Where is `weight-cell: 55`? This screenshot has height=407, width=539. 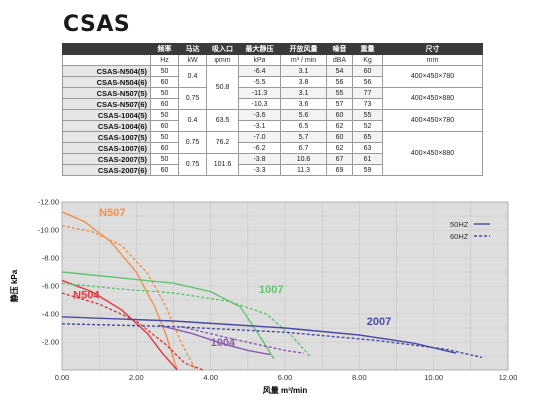 weight-cell: 55 is located at coordinates (367, 115).